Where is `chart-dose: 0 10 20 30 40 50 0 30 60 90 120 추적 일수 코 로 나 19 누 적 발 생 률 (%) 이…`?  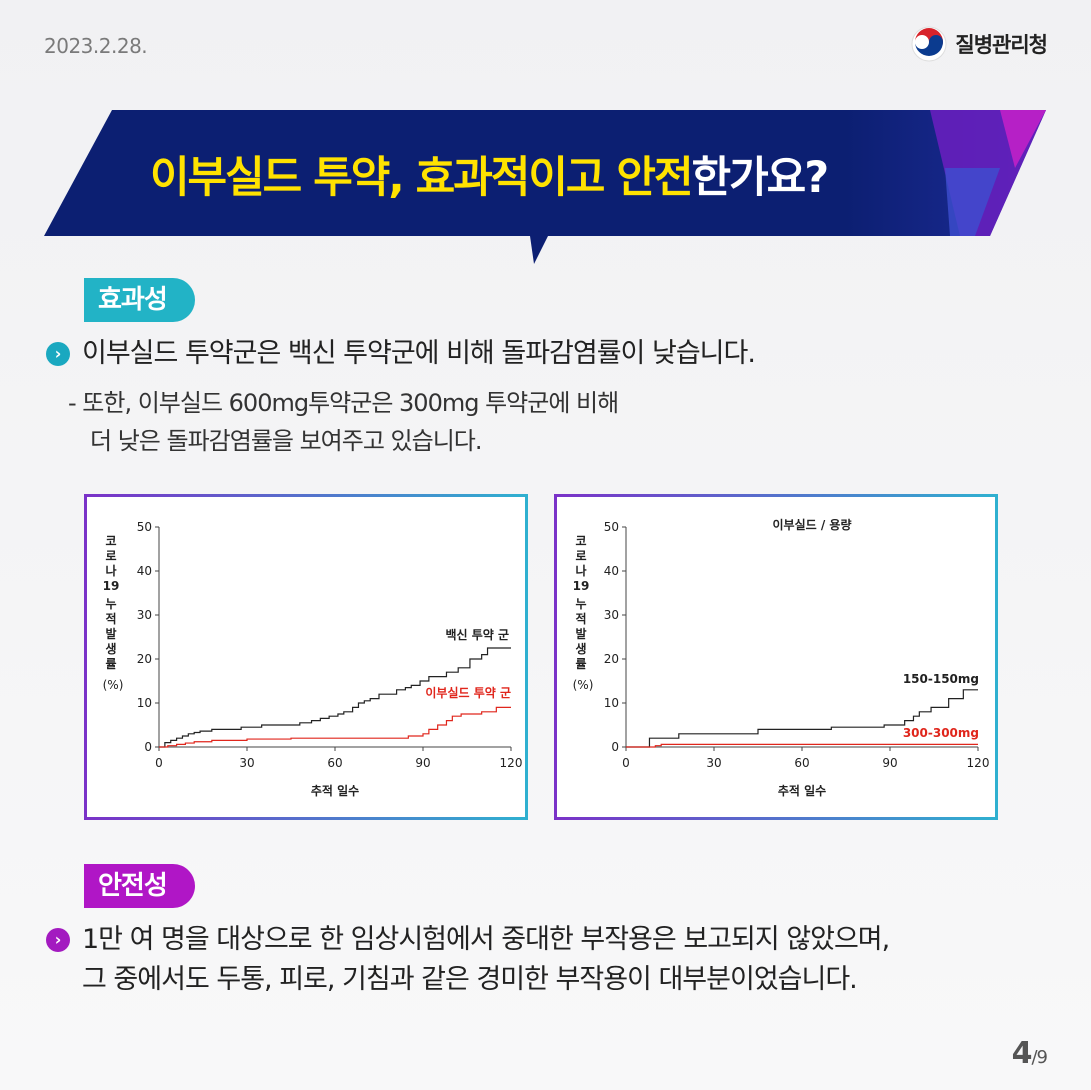
chart-dose: 0 10 20 30 40 50 0 30 60 90 120 추적 일수 코 로 나 19 누 적 발 생 률 (%) 이… is located at coordinates (776, 657).